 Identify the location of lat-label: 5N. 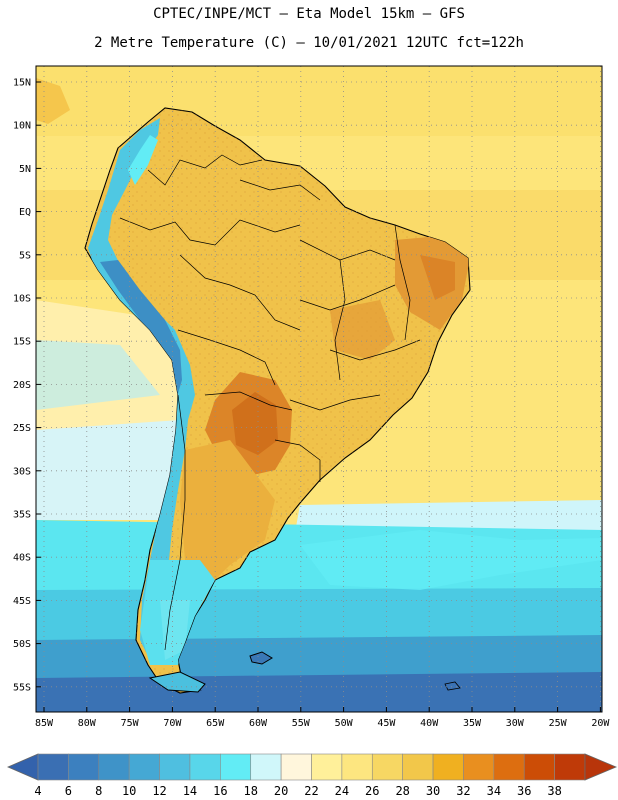
(25, 169).